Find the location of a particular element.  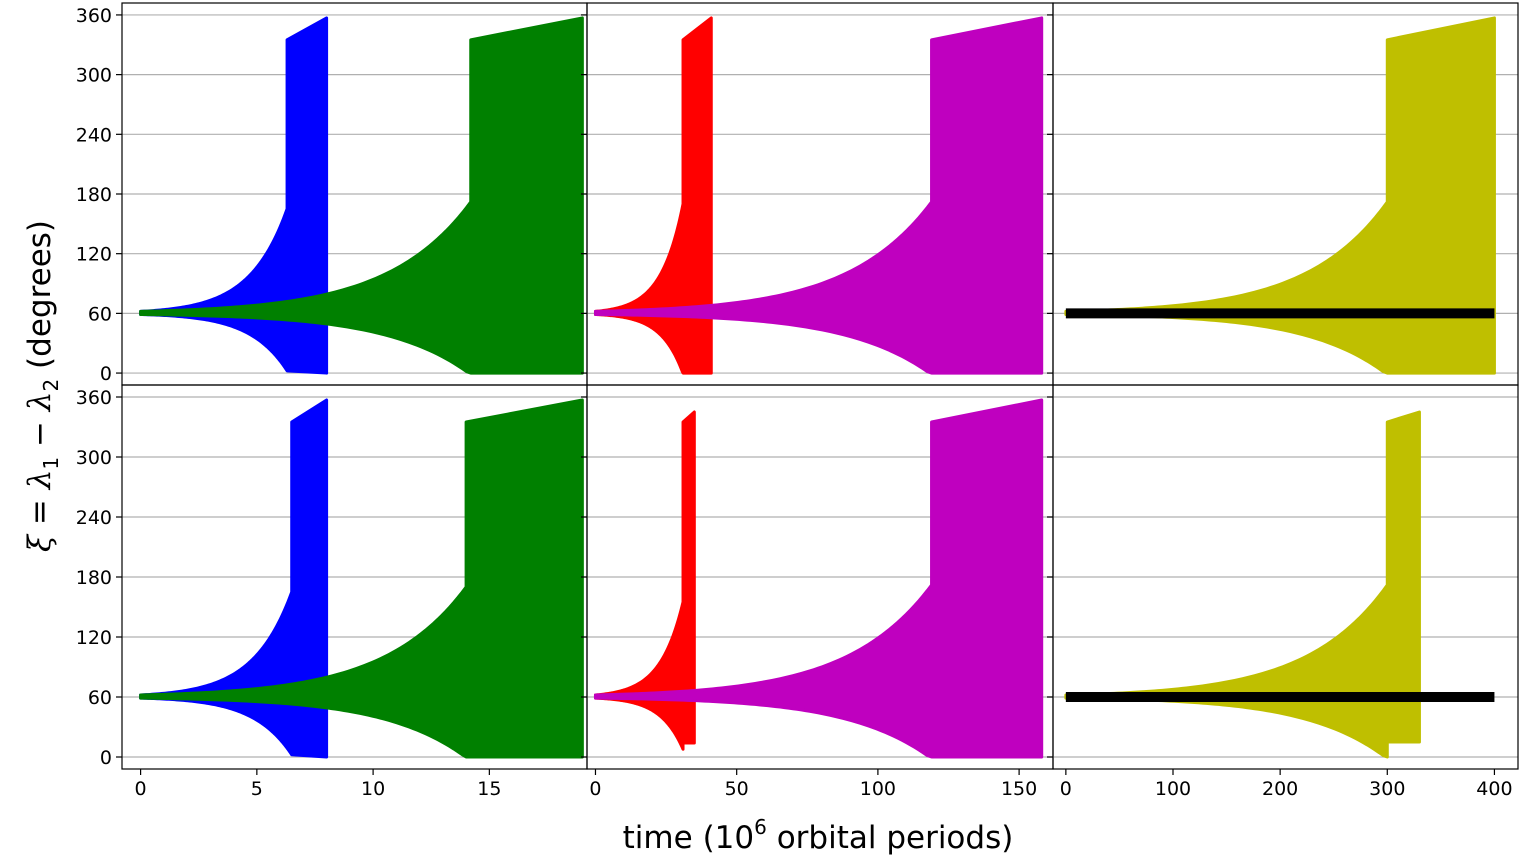

x-tick-label: 200 is located at coordinates (1280, 789).